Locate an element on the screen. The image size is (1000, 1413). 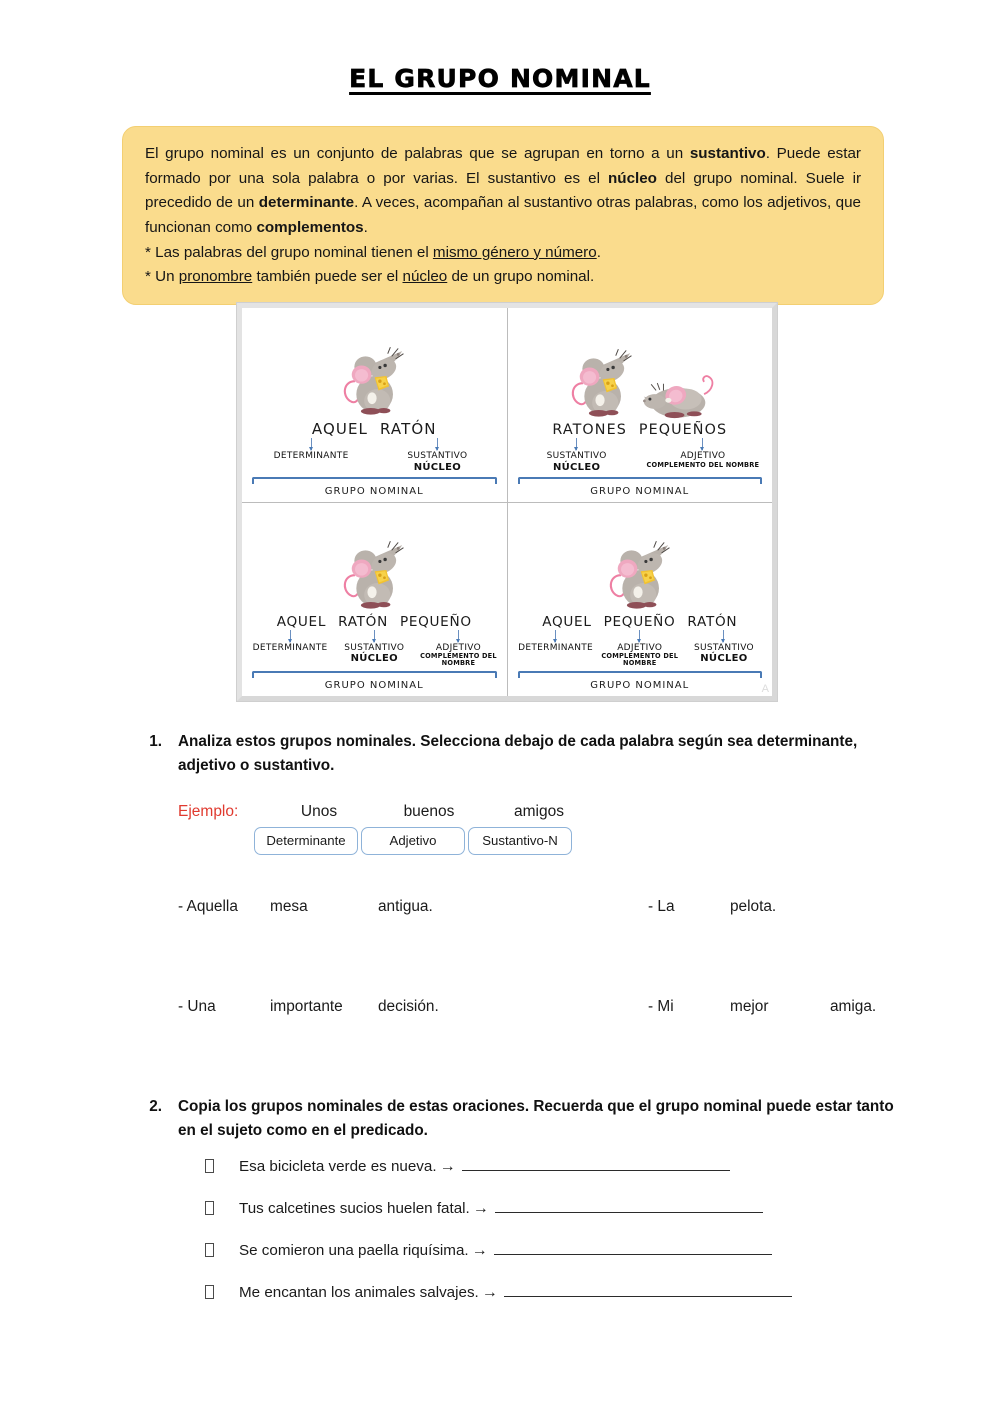
row-2-left-word-1: - Una is located at coordinates (197, 1006).